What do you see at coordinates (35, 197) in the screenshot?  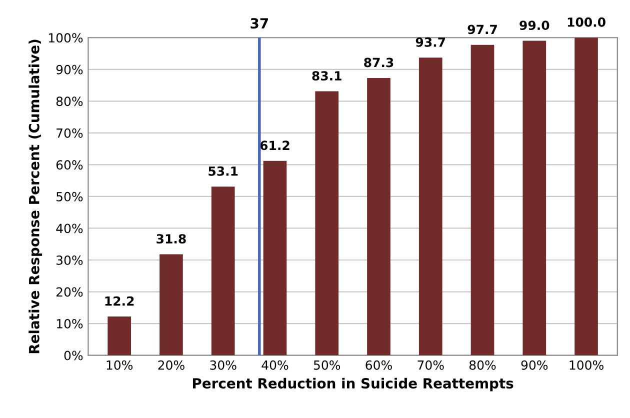 I see `y-axis-title: Relative Response Percent (Cumulative)` at bounding box center [35, 197].